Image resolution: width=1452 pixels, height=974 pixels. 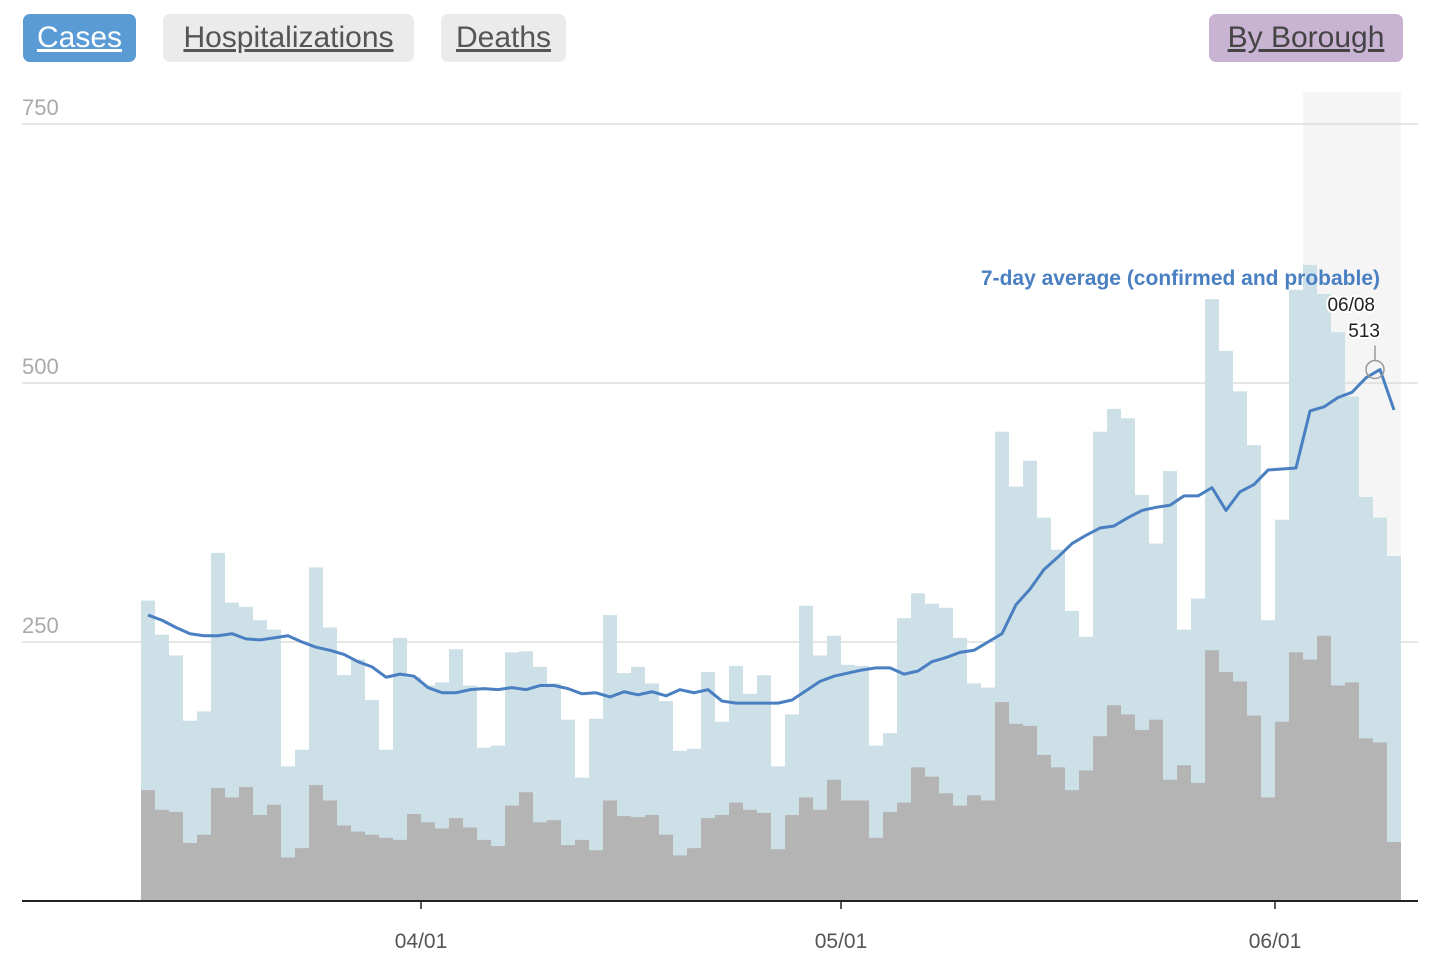 I want to click on x-tick-label: 05/01, so click(x=841, y=941).